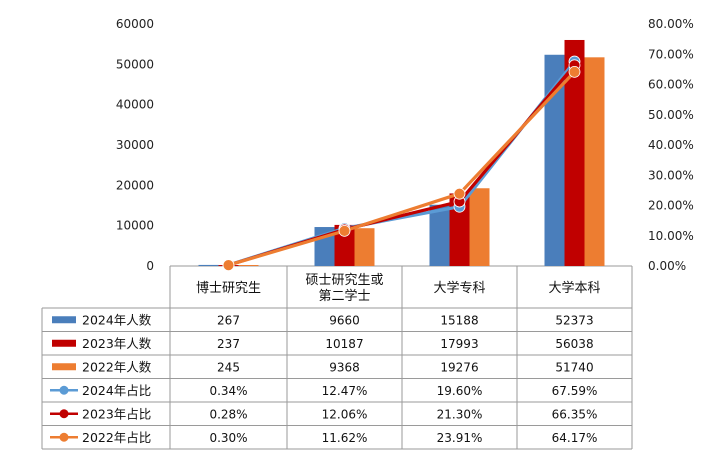 This screenshot has height=460, width=722. Describe the element at coordinates (459, 320) in the screenshot. I see `table-cell: 15188` at that location.